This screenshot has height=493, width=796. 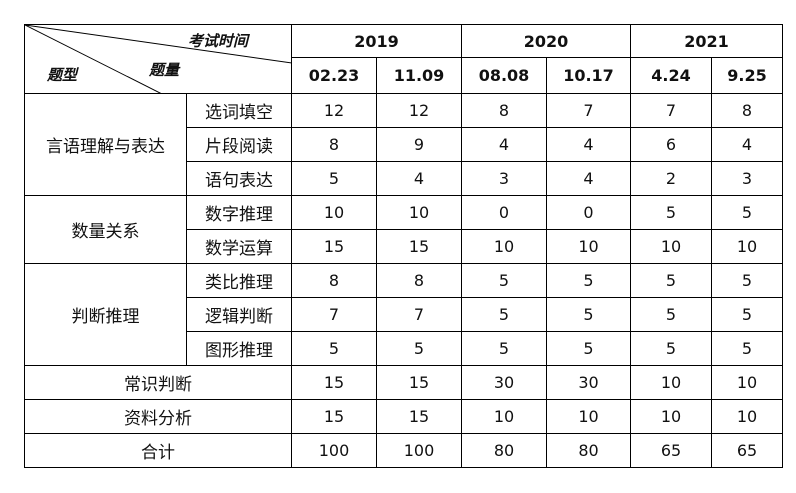 What do you see at coordinates (218, 41) in the screenshot?
I see `corner-time-label: 考试时间` at bounding box center [218, 41].